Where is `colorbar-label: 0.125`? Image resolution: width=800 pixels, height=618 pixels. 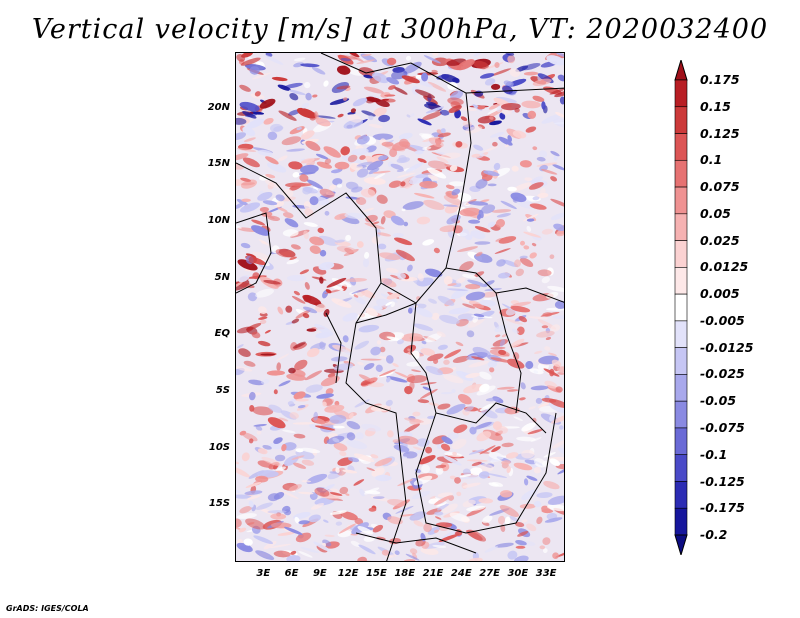
colorbar-label: 0.125 is located at coordinates (720, 133).